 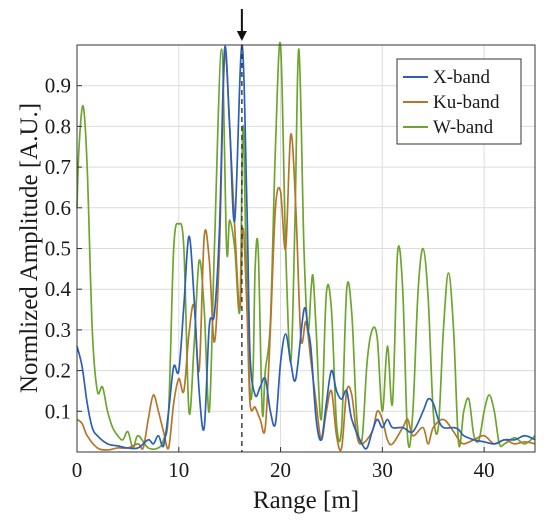 I want to click on x-tick-label: 10, so click(x=178, y=470).